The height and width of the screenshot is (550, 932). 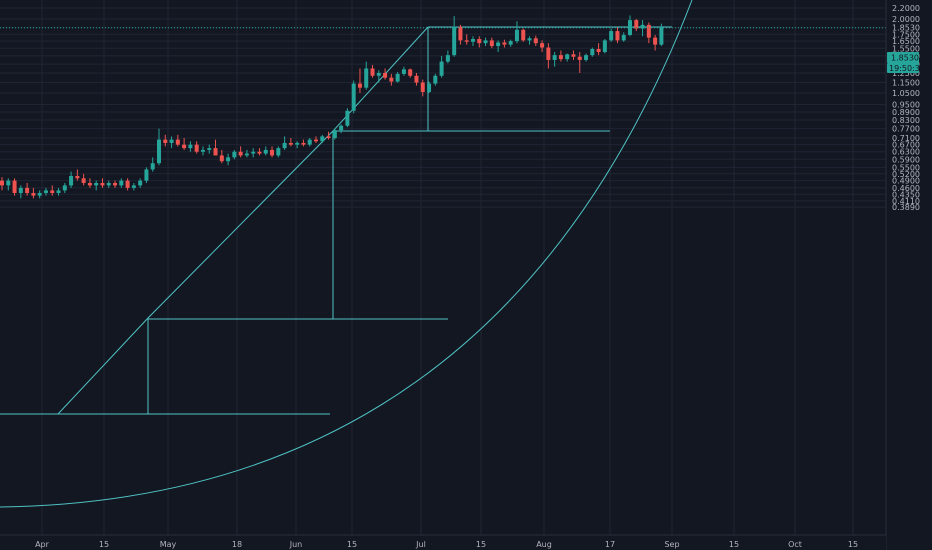 I want to click on y-tick-label: 0.8300, so click(x=906, y=120).